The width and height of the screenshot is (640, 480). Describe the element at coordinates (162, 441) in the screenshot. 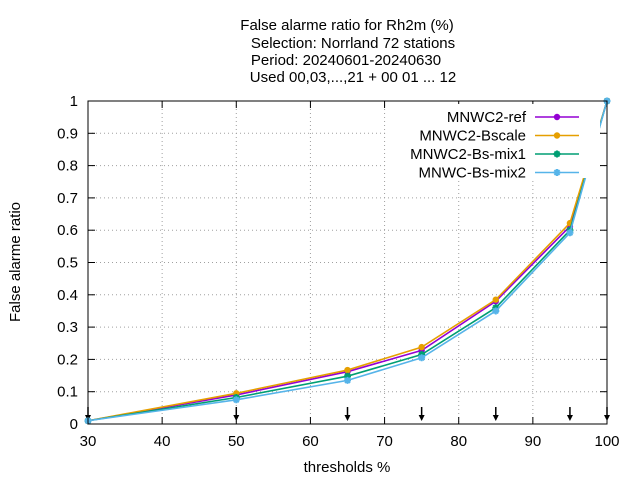

I see `x-tick-label: 40` at that location.